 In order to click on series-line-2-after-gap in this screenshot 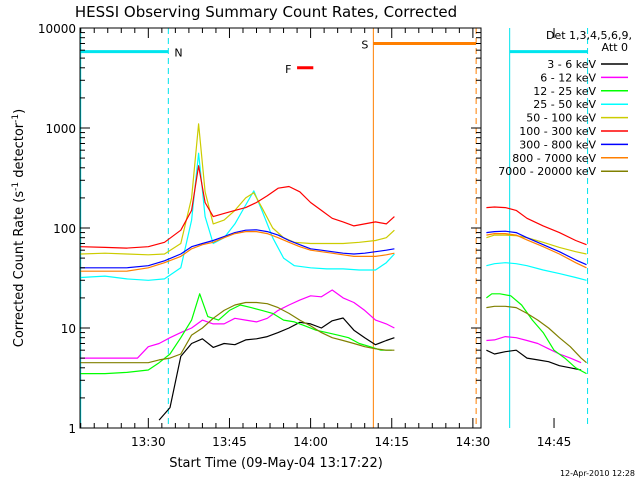, I will do `click(536, 334)`.